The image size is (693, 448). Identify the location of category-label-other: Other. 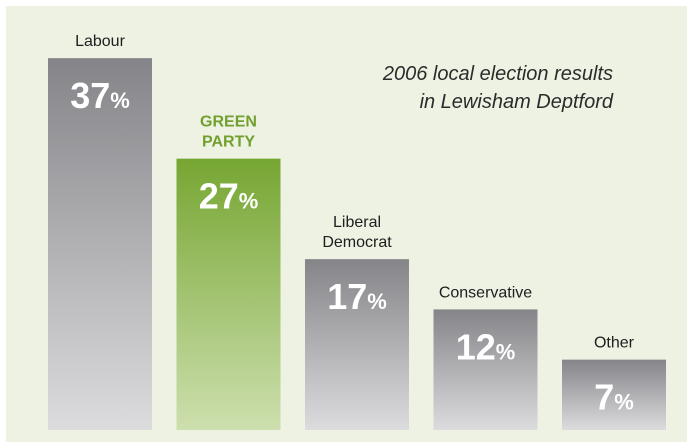
(614, 343).